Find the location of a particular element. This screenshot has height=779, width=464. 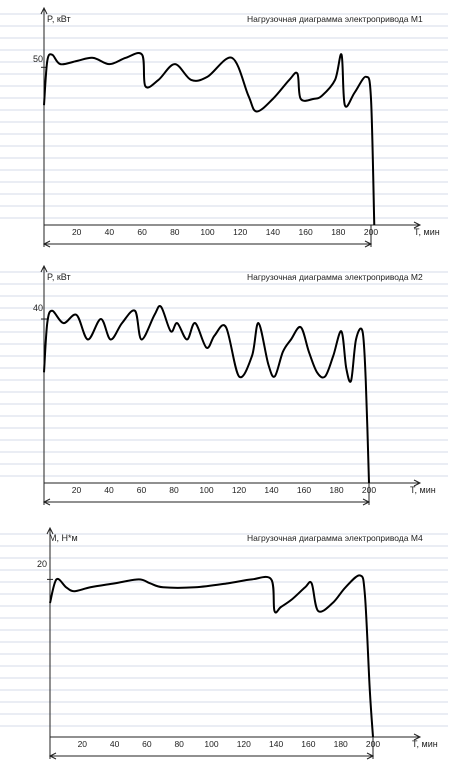

x-ticks-m2: 20 40 60 80 100 120 140 160 180 200 is located at coordinates (224, 490).